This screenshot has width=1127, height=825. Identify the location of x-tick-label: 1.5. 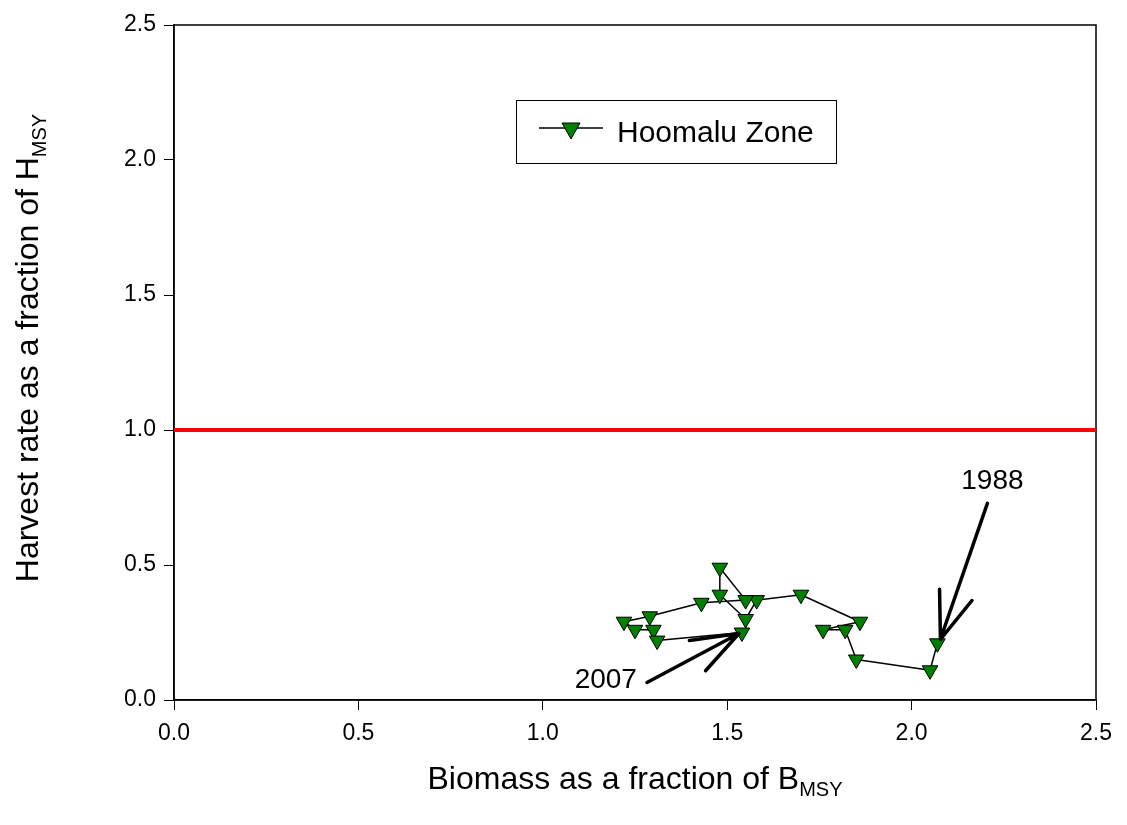
(727, 732).